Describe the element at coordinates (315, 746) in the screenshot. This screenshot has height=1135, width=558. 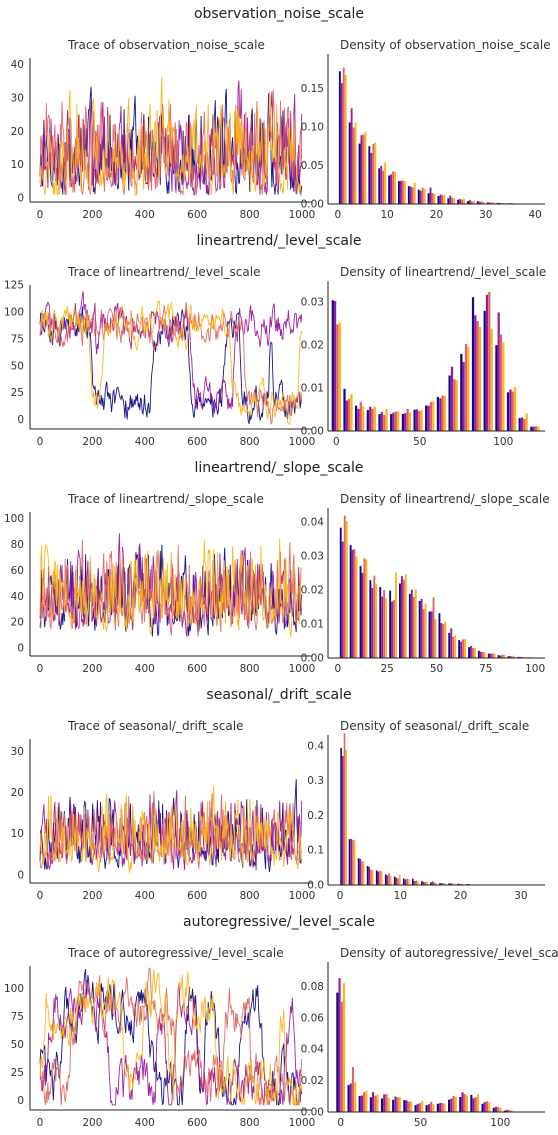
I see `density-y-tick: 0.4` at that location.